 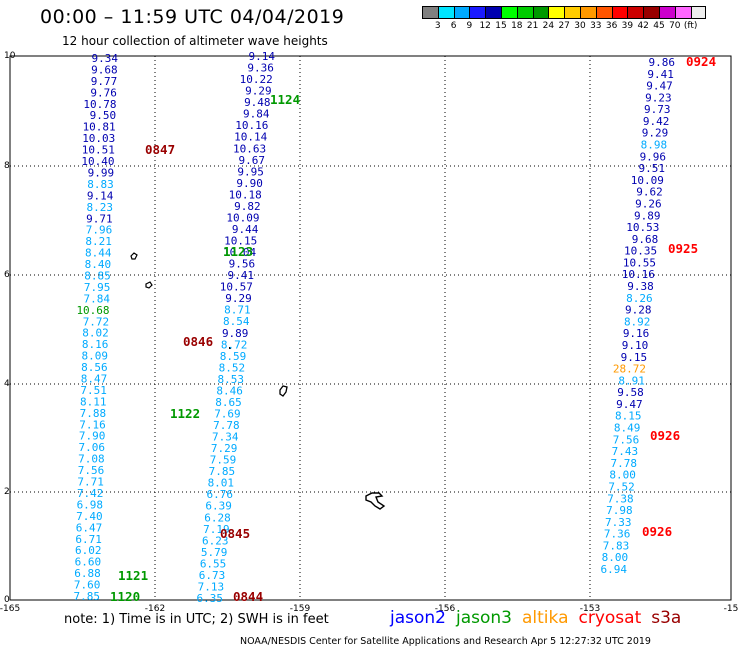 I want to click on wave-height-value: 8.02, so click(x=95, y=333).